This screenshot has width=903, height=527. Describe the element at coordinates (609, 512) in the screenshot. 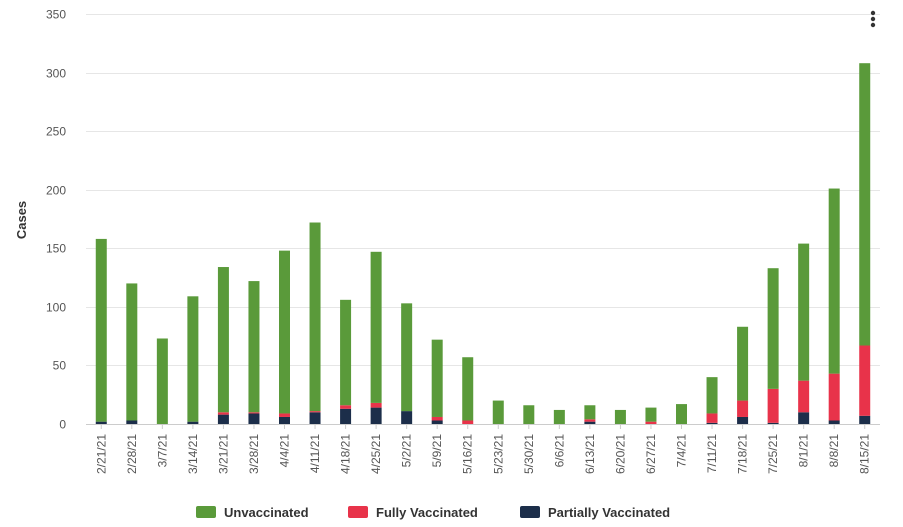

I see `legend-label: Partially Vaccinated` at that location.